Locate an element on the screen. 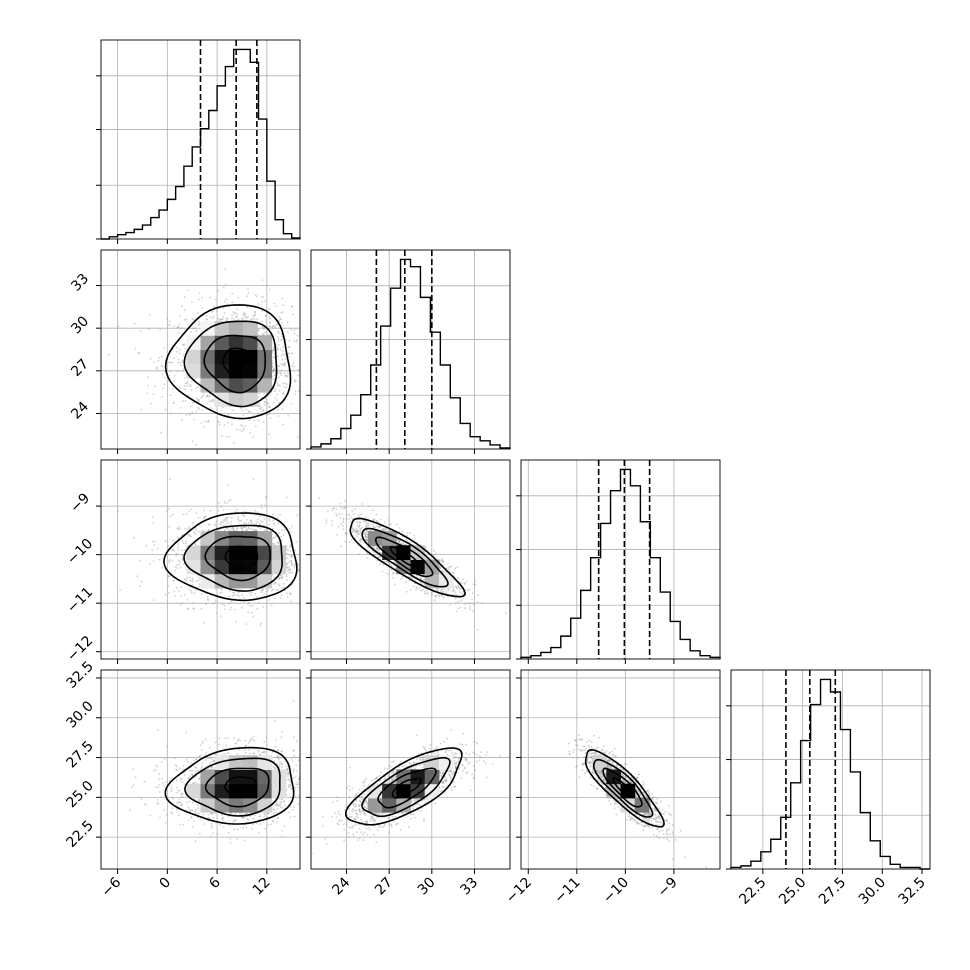  scatter-panel-p0-p2: −12−11−10−9 is located at coordinates (182, 562).